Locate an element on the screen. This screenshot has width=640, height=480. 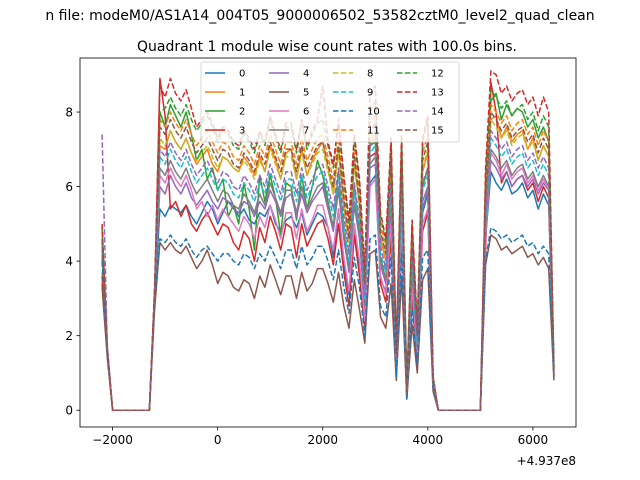
legend-label-10: 10 is located at coordinates (373, 112).